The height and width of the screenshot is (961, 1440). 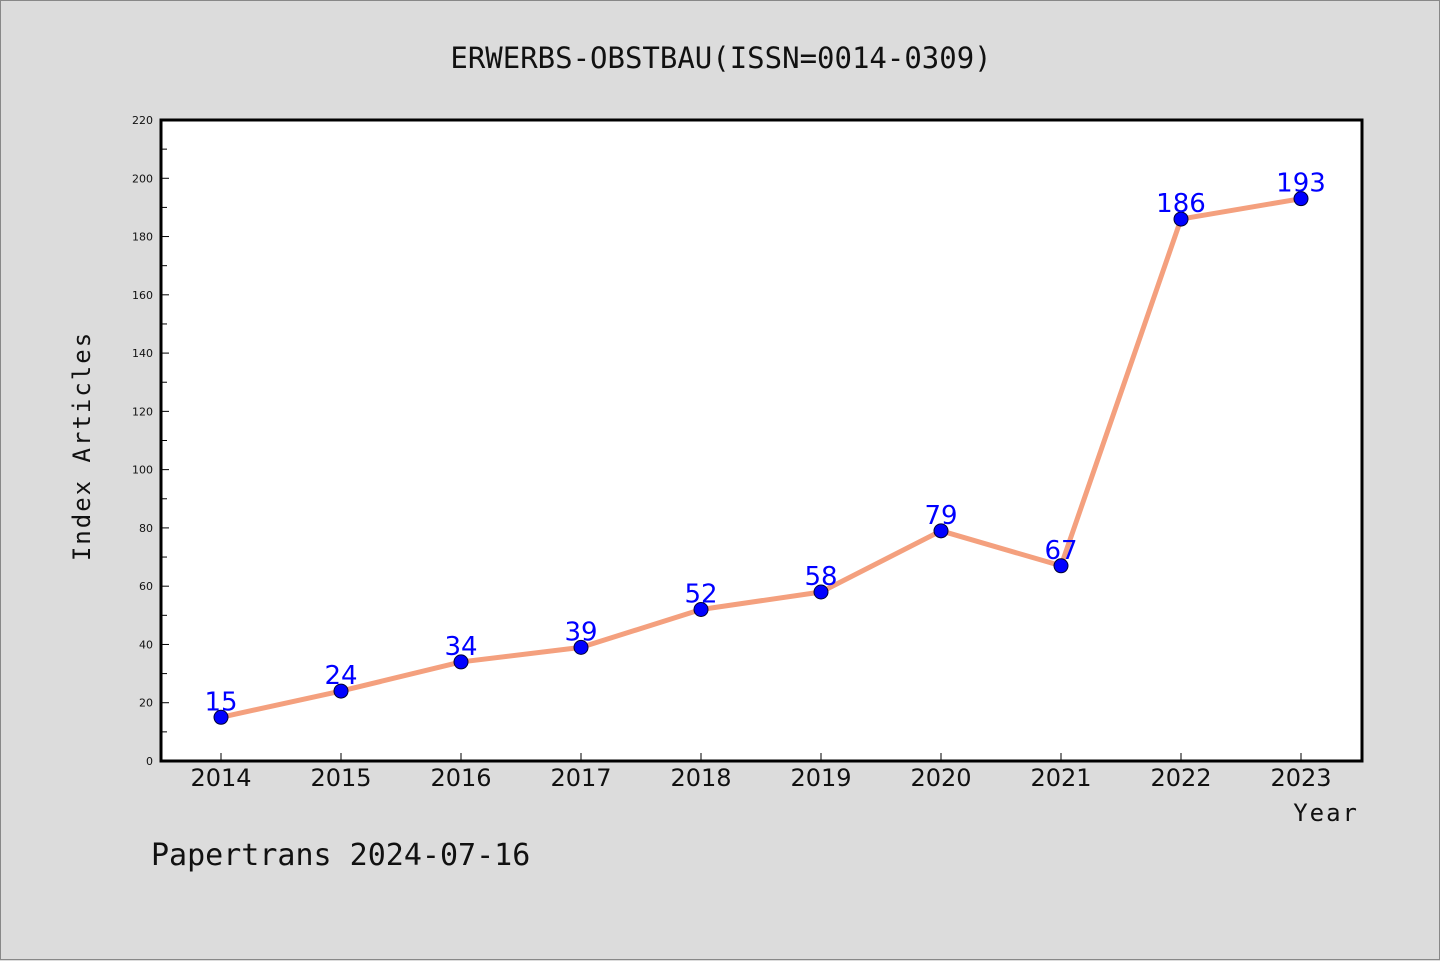 What do you see at coordinates (146, 644) in the screenshot?
I see `y-tick-label: 40` at bounding box center [146, 644].